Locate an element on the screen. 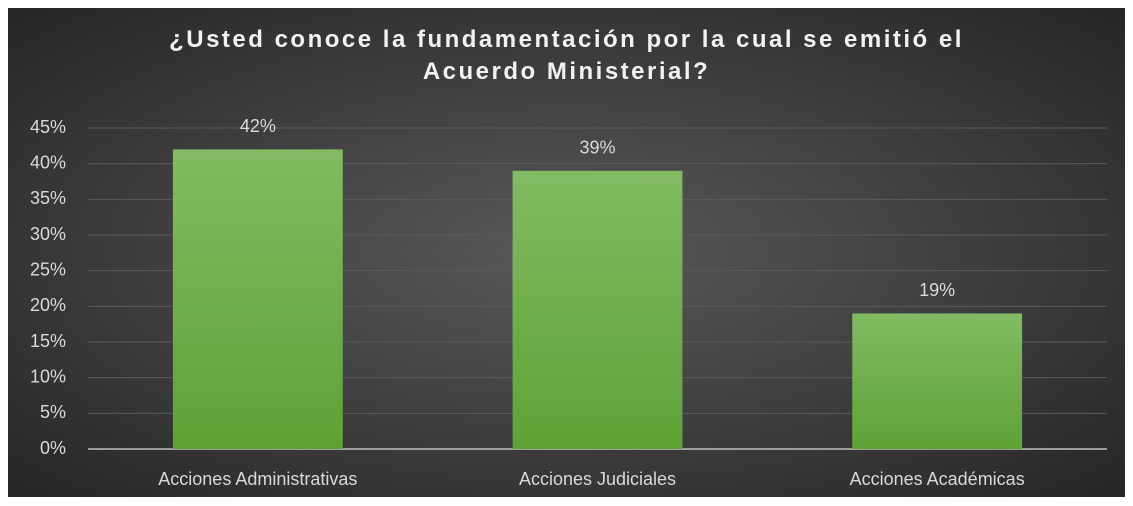  data-label: 42% is located at coordinates (258, 126).